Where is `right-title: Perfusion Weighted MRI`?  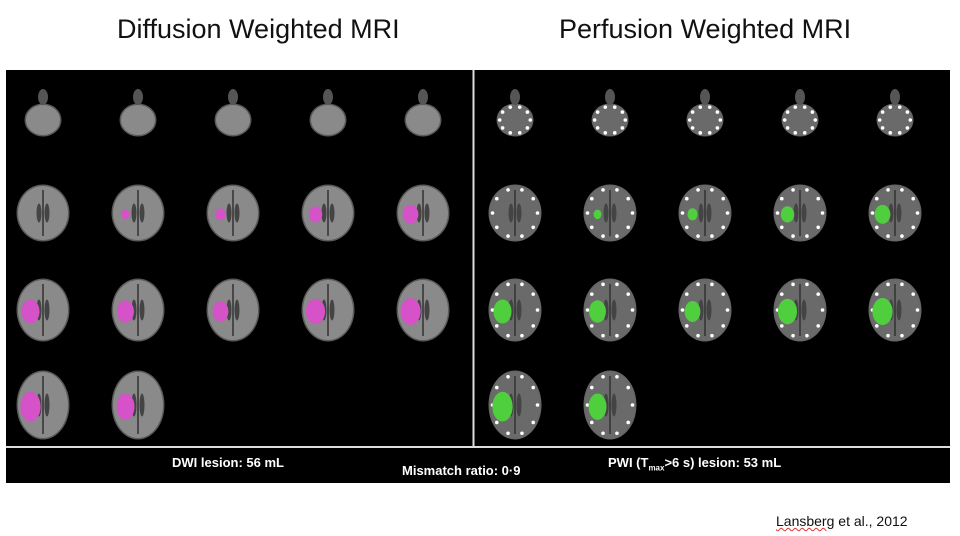
right-title: Perfusion Weighted MRI is located at coordinates (705, 29).